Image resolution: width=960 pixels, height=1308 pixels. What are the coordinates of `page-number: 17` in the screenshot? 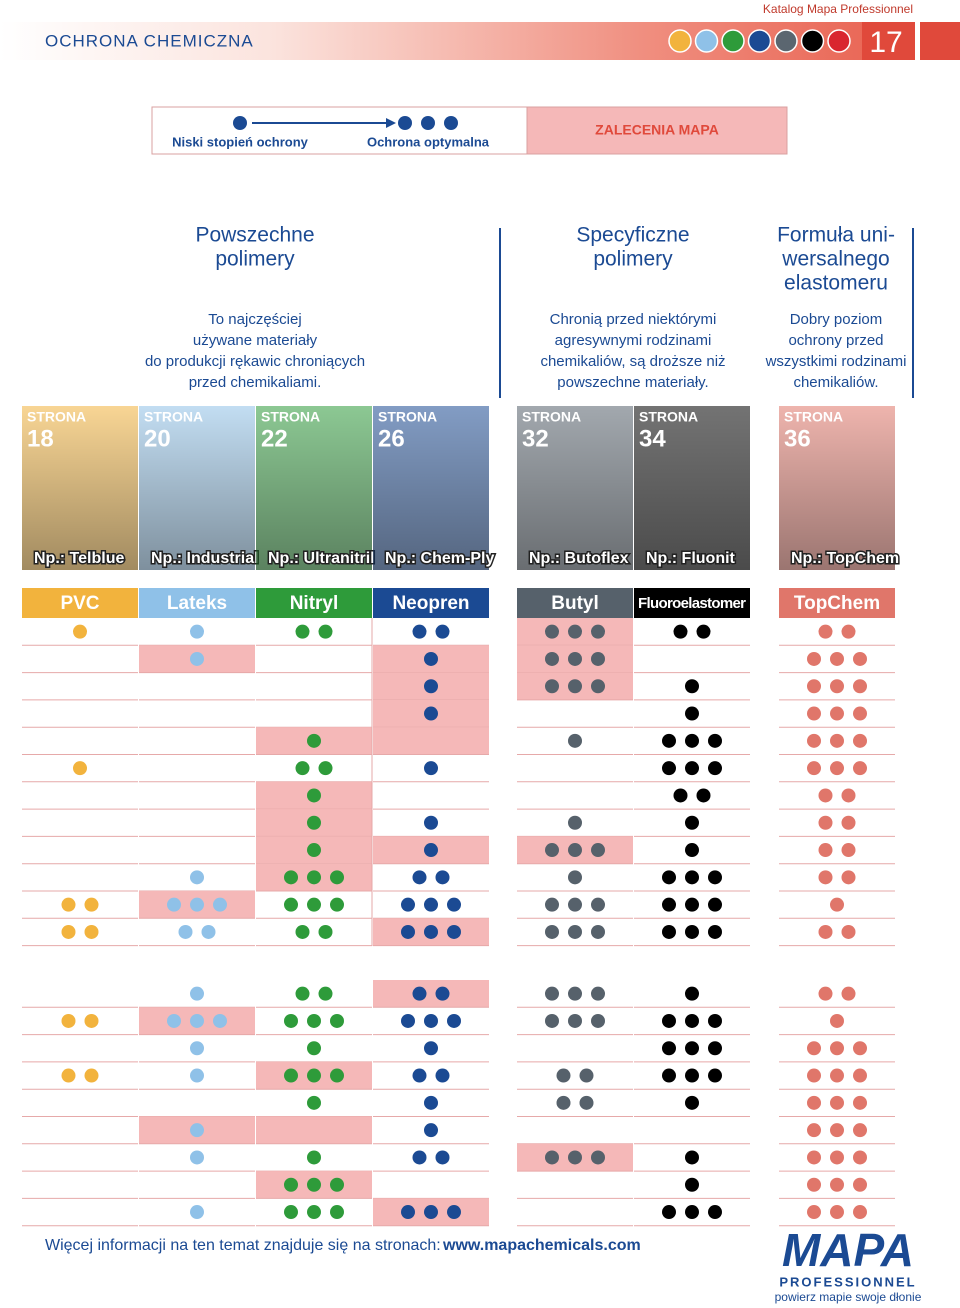 It's located at (885, 42).